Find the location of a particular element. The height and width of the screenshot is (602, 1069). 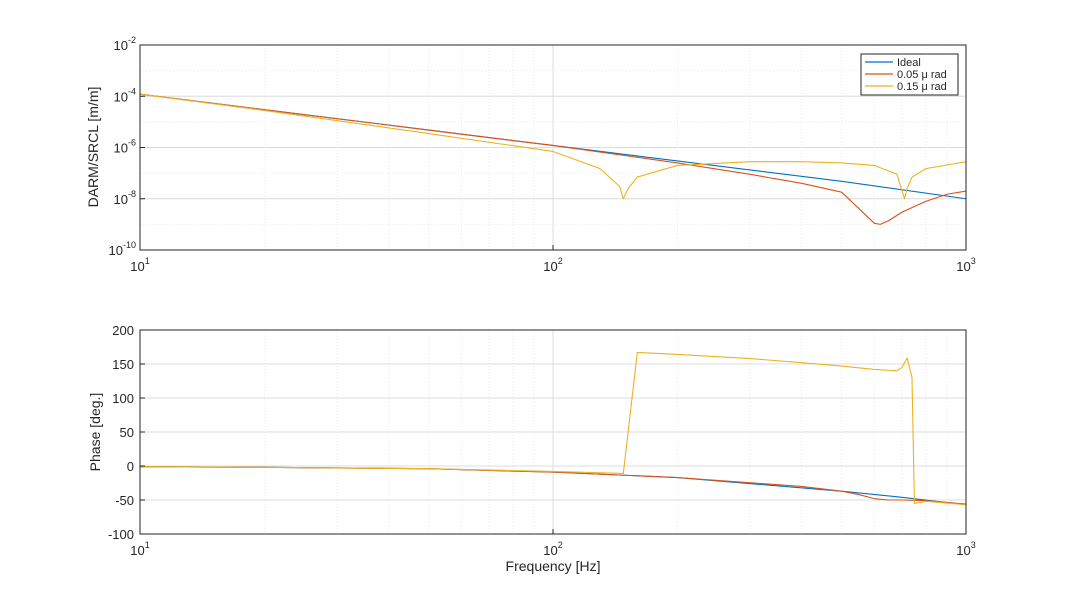

y-tick-label: 0 is located at coordinates (130, 466).